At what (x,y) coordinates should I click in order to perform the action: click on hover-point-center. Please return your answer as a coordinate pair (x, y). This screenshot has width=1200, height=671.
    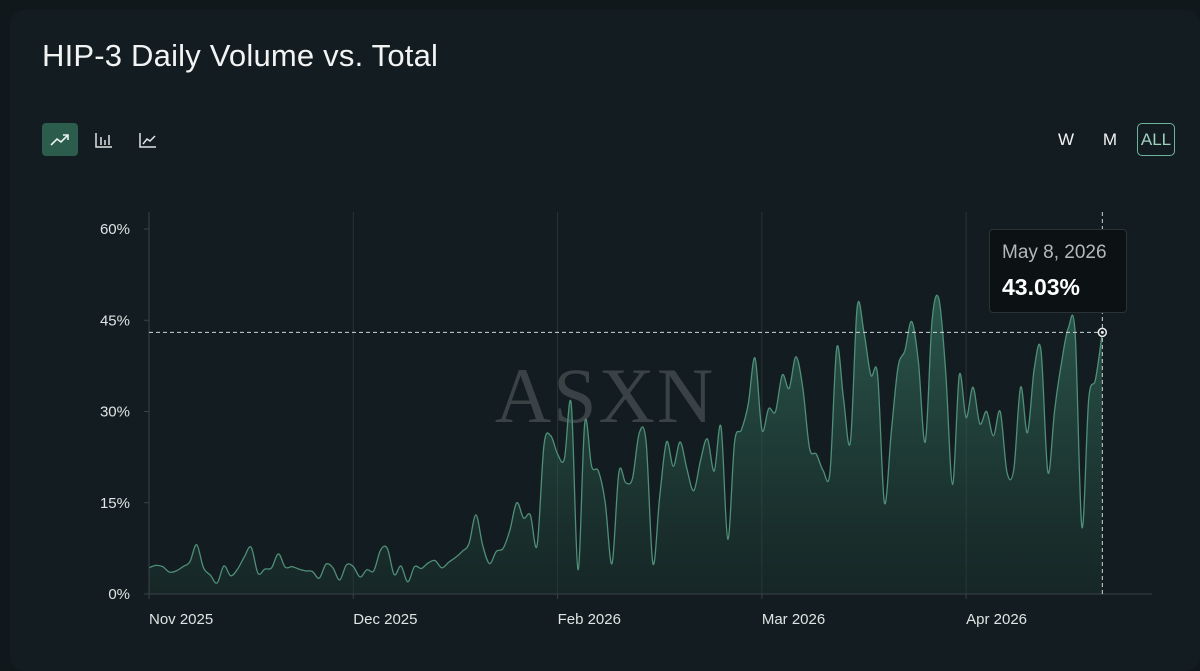
    Looking at the image, I should click on (1102, 332).